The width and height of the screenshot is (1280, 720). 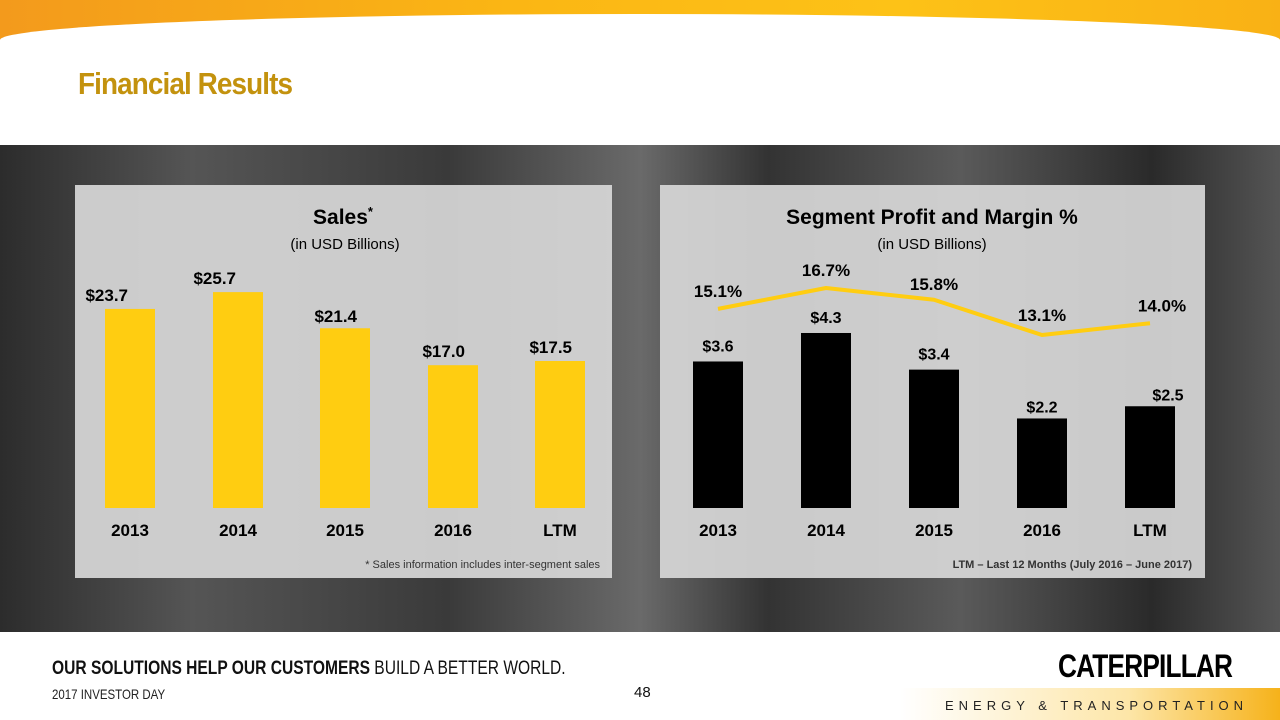 I want to click on sales-subtitle: (in USD Billions), so click(x=344, y=244).